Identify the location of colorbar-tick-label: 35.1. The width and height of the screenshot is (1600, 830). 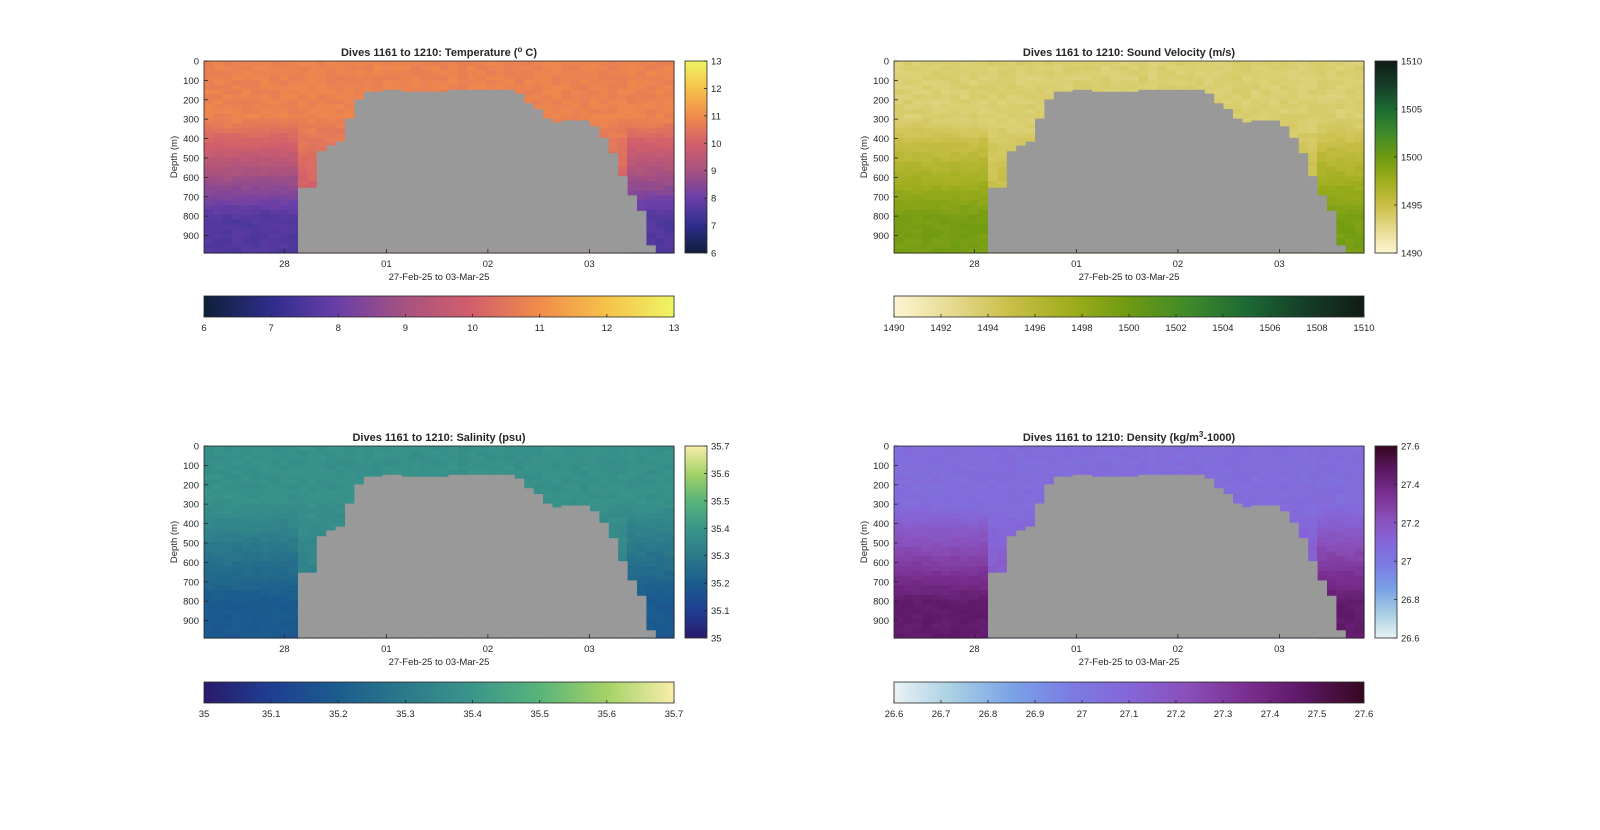
(720, 611).